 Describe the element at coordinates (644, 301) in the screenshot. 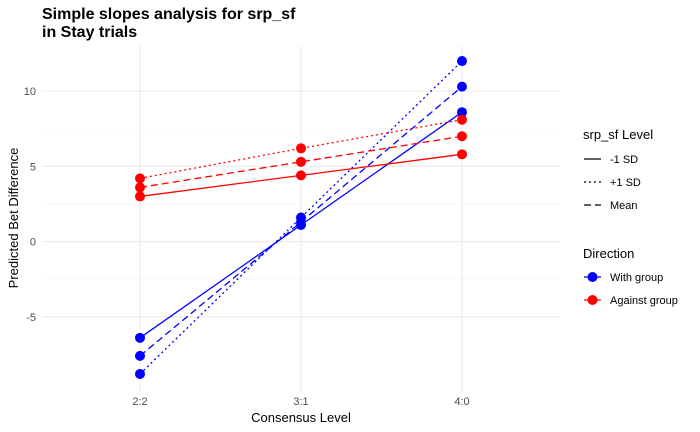

I see `color-legend-label: Against group` at that location.